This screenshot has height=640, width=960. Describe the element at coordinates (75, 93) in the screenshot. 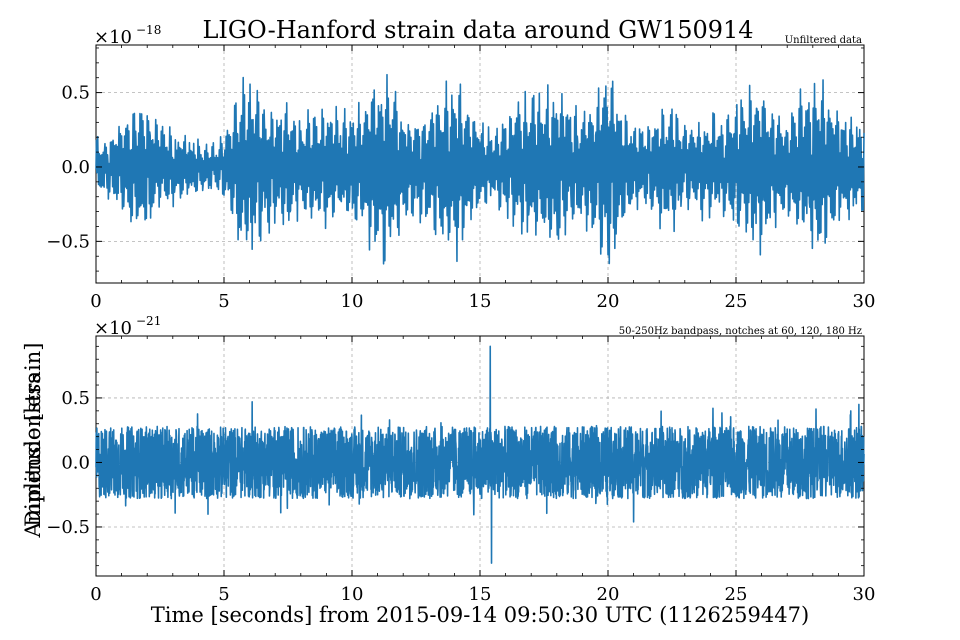

I see `unfiltered-y-tick-label: 0.5` at that location.